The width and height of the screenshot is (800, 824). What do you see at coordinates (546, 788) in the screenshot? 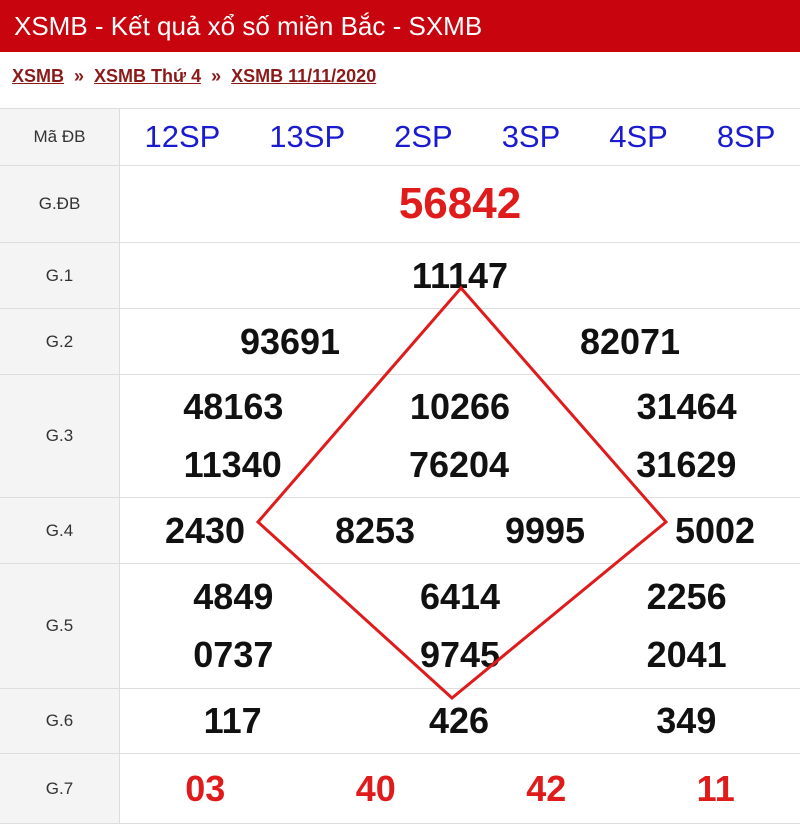
I see `prize-number: 42` at bounding box center [546, 788].